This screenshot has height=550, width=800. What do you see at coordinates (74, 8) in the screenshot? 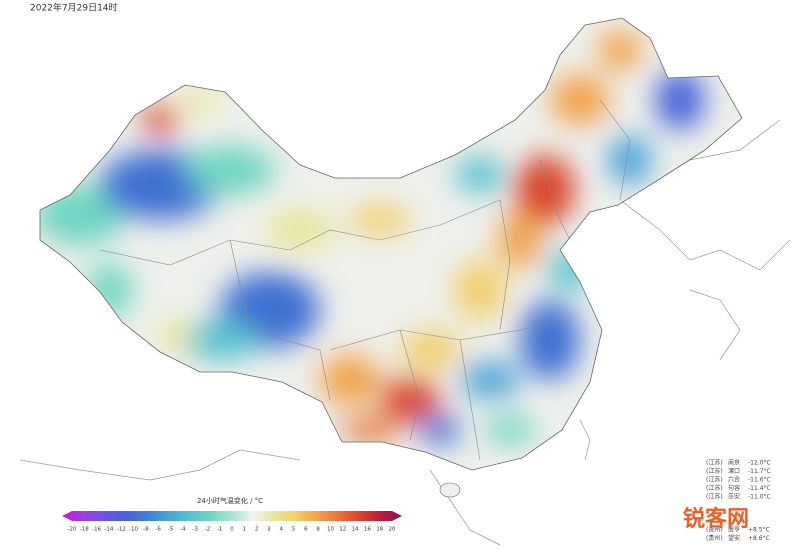
I see `timestamp: 2022年7月29日14时` at bounding box center [74, 8].